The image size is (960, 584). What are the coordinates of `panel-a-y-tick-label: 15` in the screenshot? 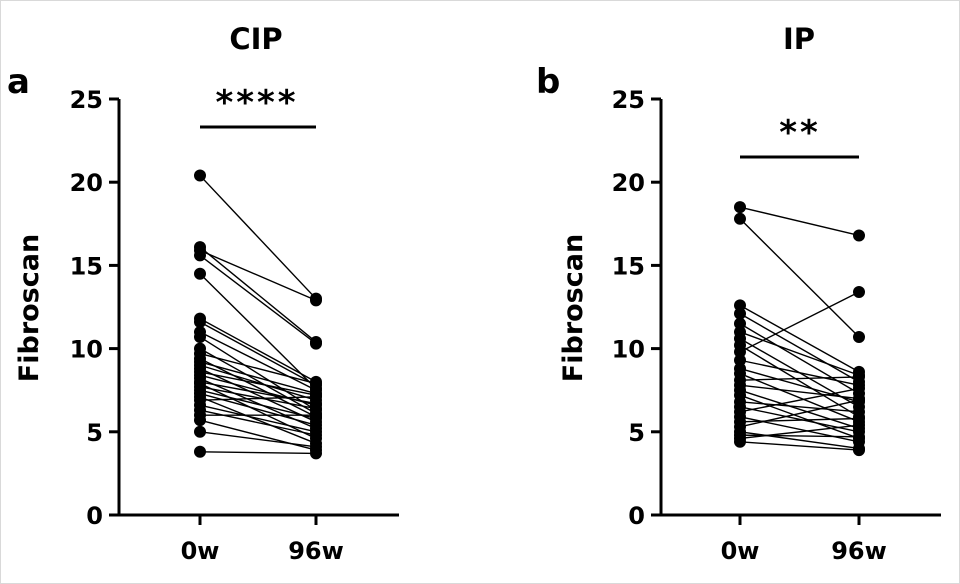 It's located at (86, 266).